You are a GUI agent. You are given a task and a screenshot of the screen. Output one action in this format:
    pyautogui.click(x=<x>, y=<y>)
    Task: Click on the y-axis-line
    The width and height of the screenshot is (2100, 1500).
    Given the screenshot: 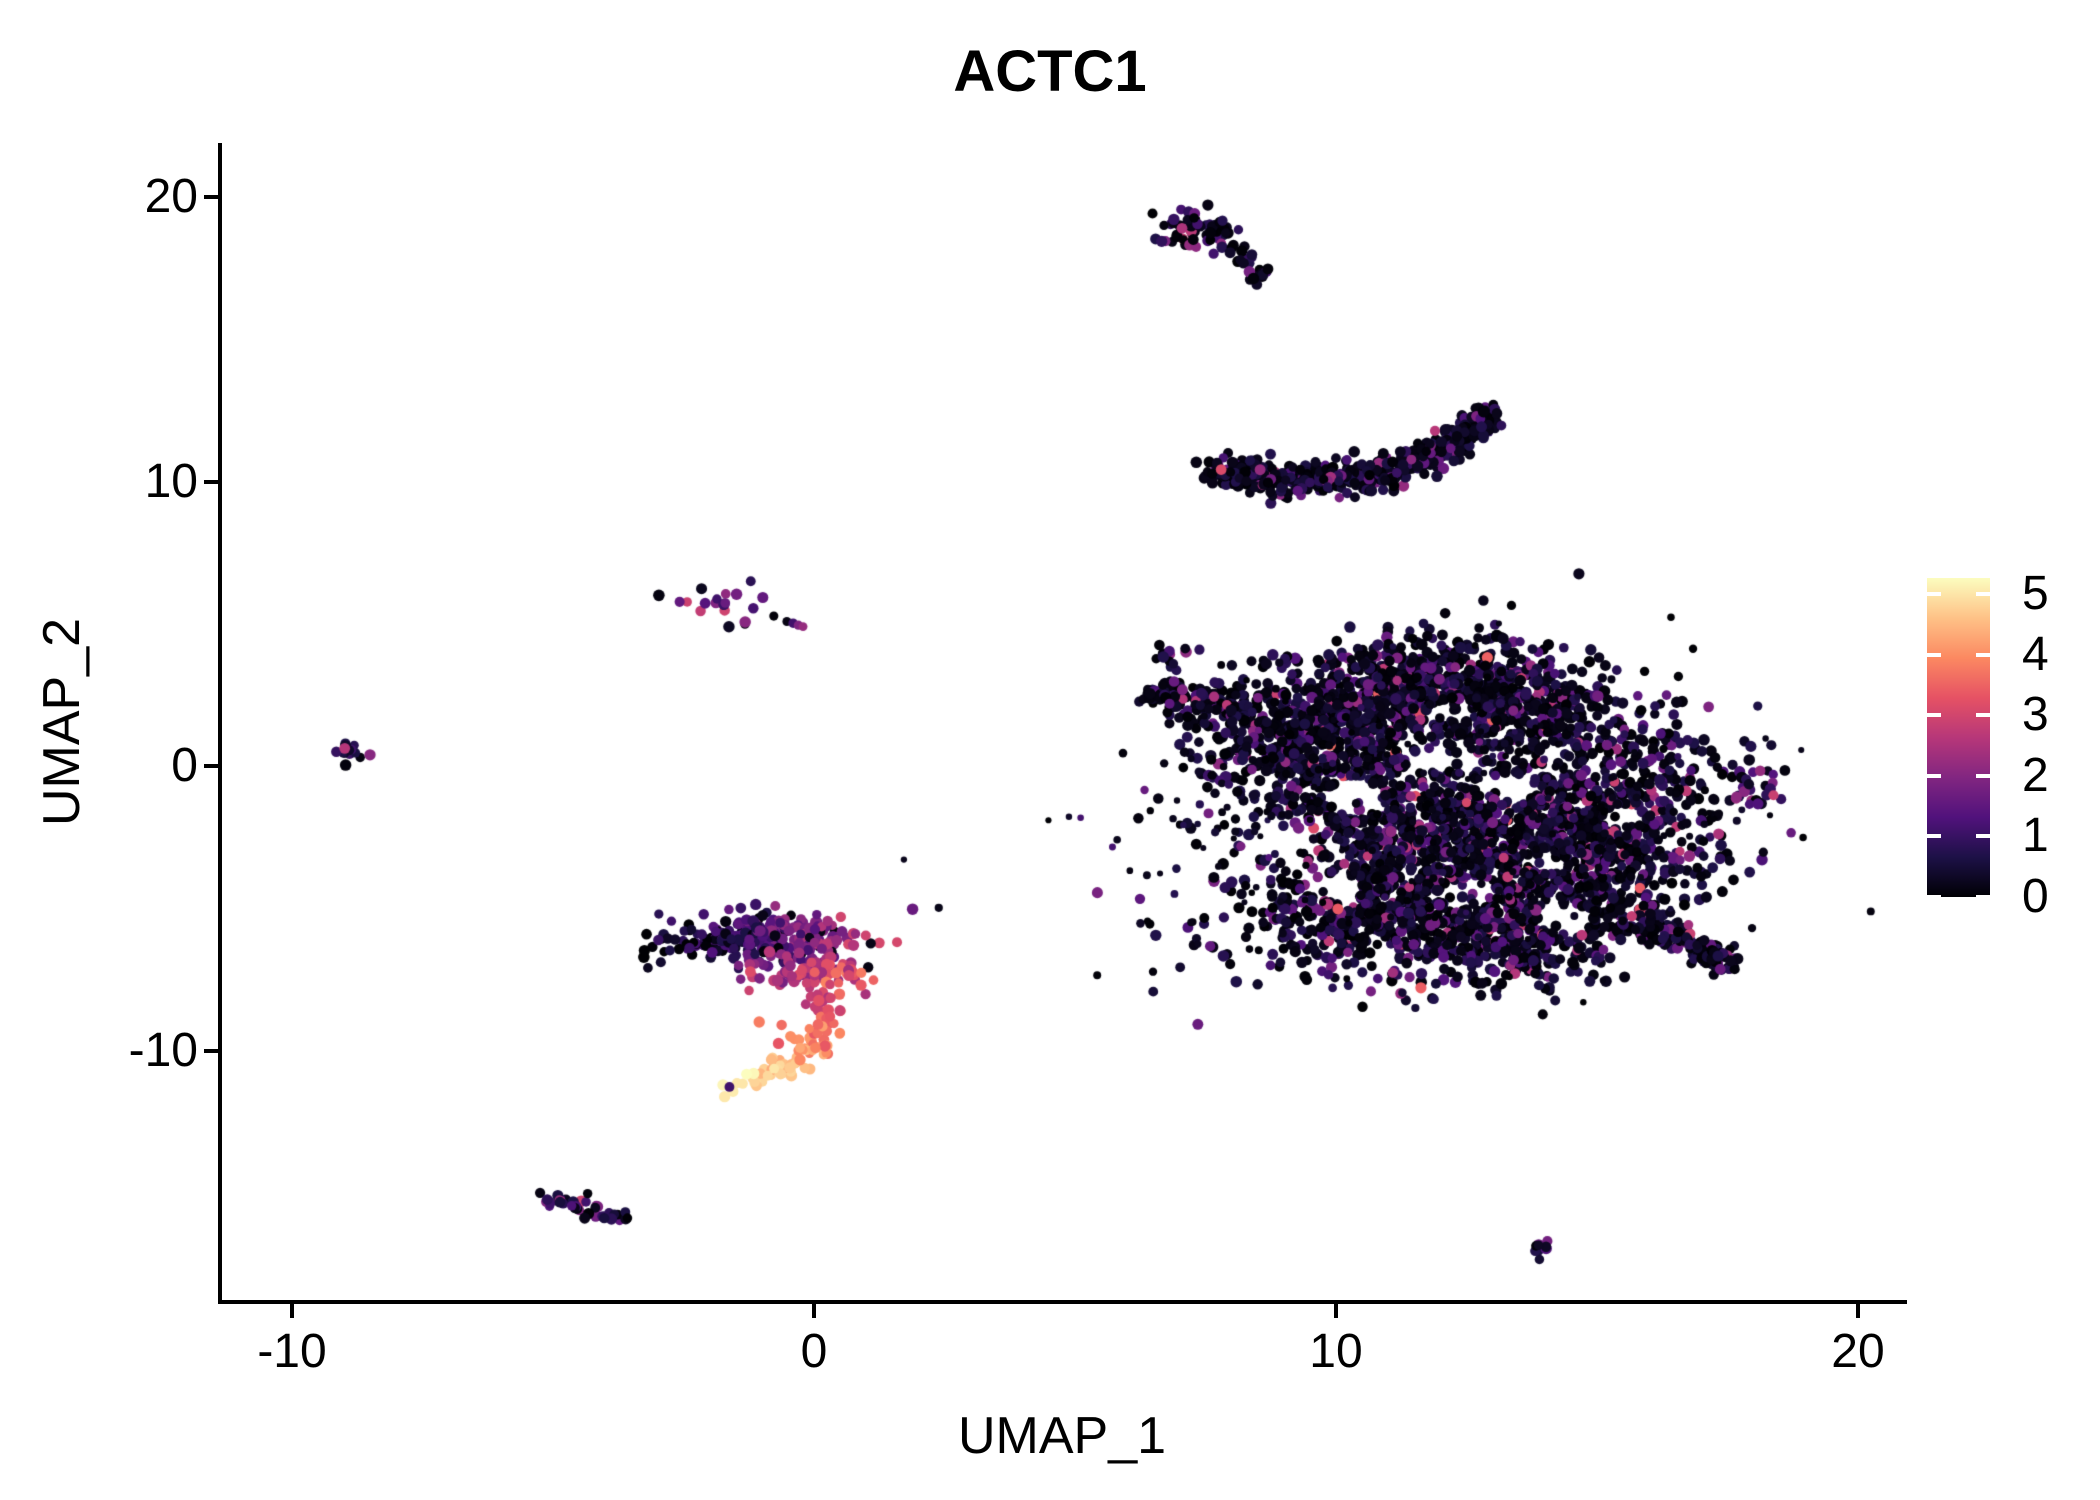 What is the action you would take?
    pyautogui.click(x=220, y=723)
    